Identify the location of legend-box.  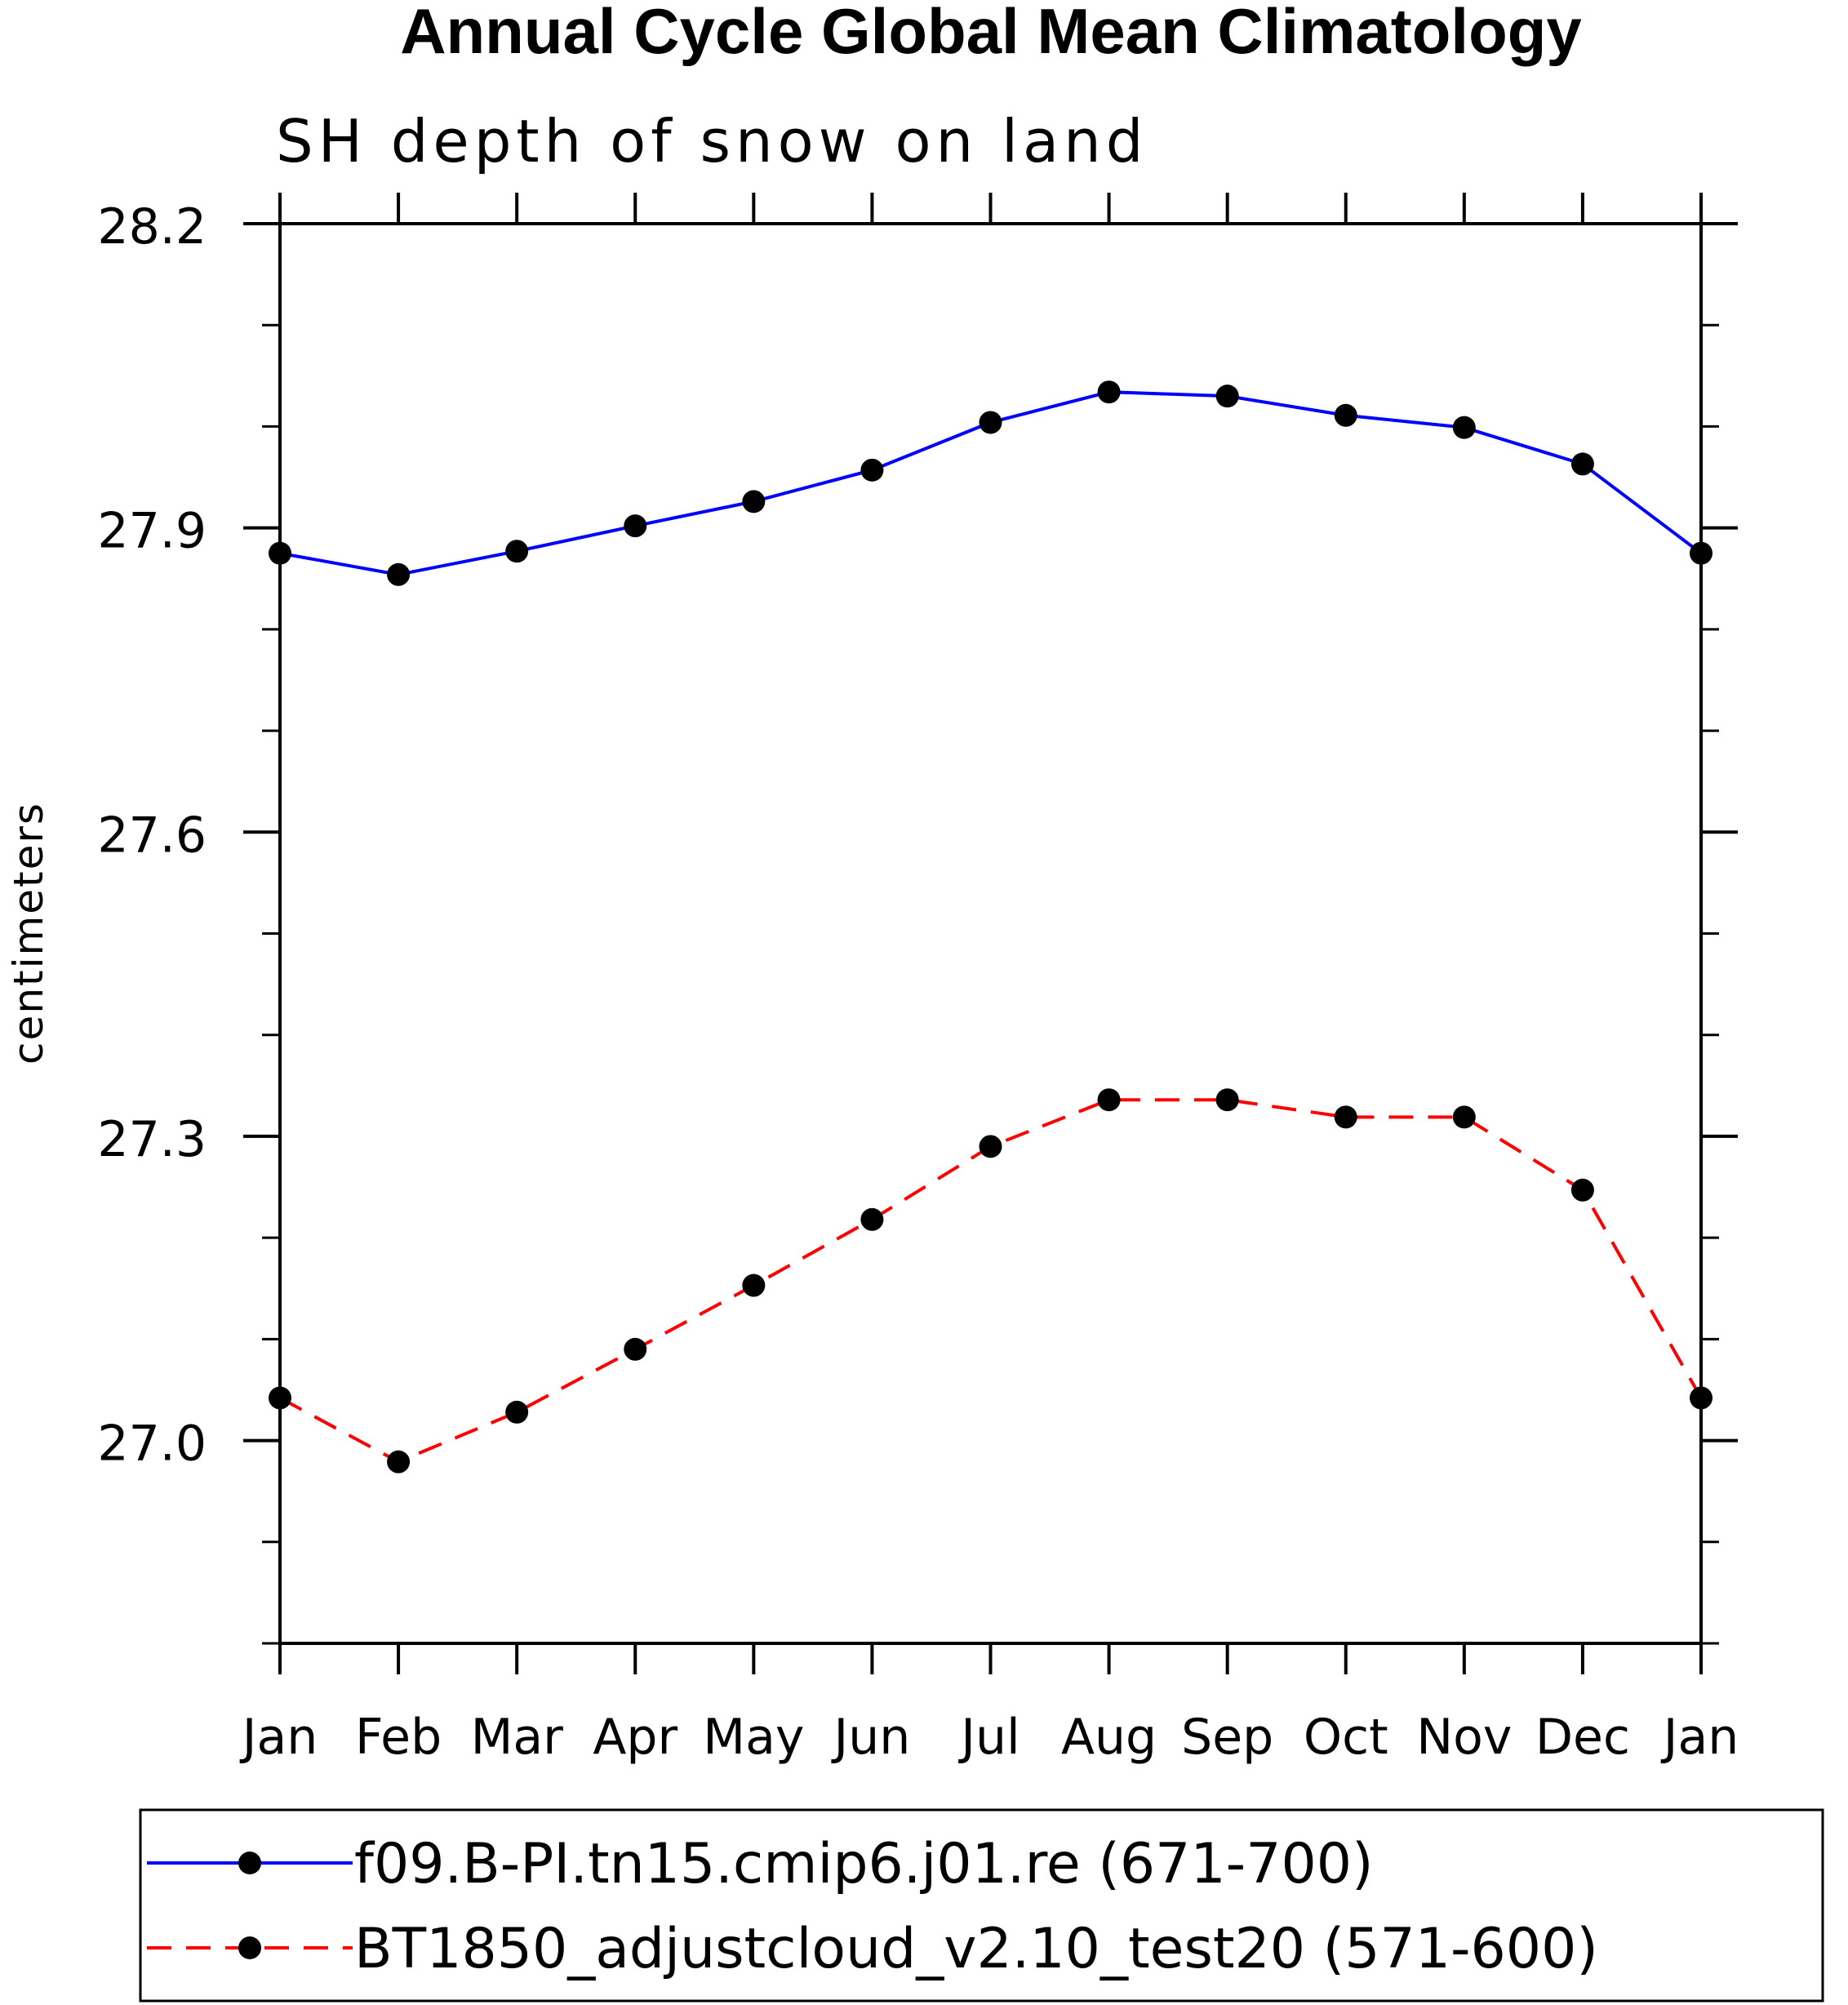
(981, 1905).